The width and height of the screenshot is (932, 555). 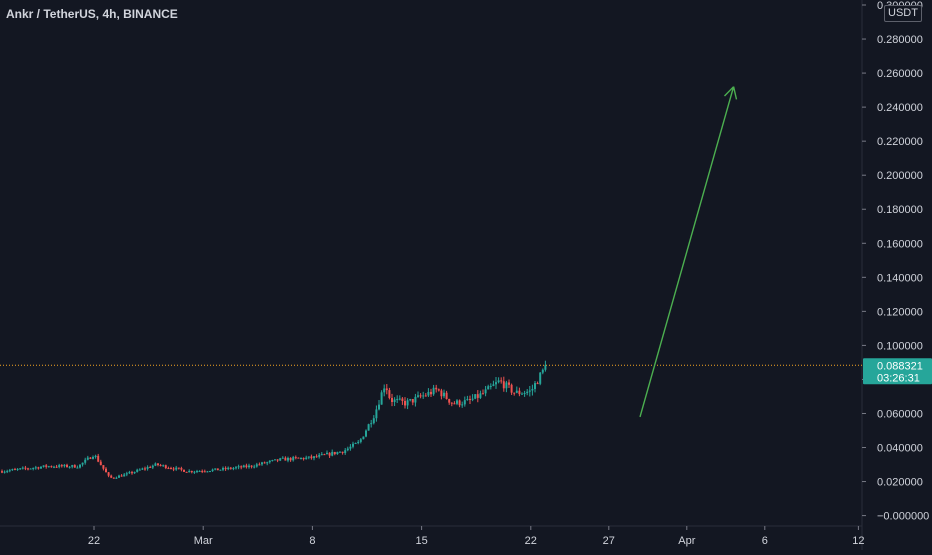 I want to click on x-tick-label: 15, so click(x=421, y=541).